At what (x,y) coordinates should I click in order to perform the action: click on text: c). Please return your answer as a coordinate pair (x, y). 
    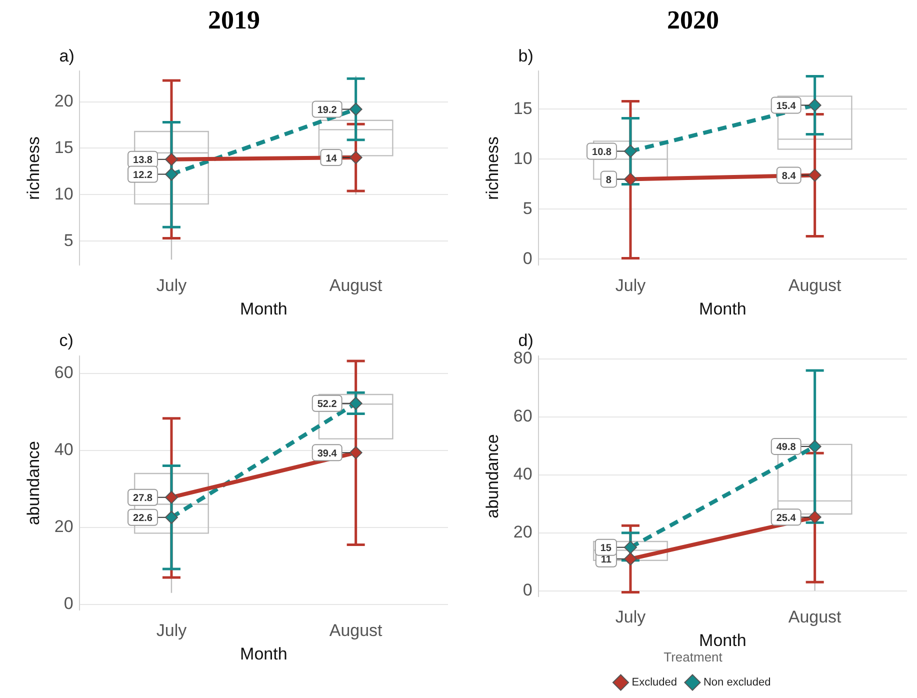
    Looking at the image, I should click on (66, 340).